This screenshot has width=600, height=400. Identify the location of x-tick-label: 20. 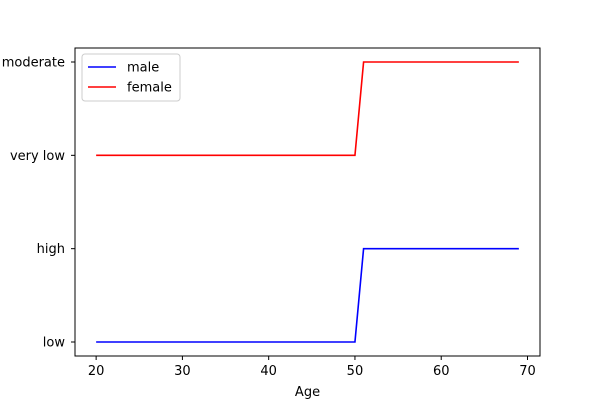
(96, 371).